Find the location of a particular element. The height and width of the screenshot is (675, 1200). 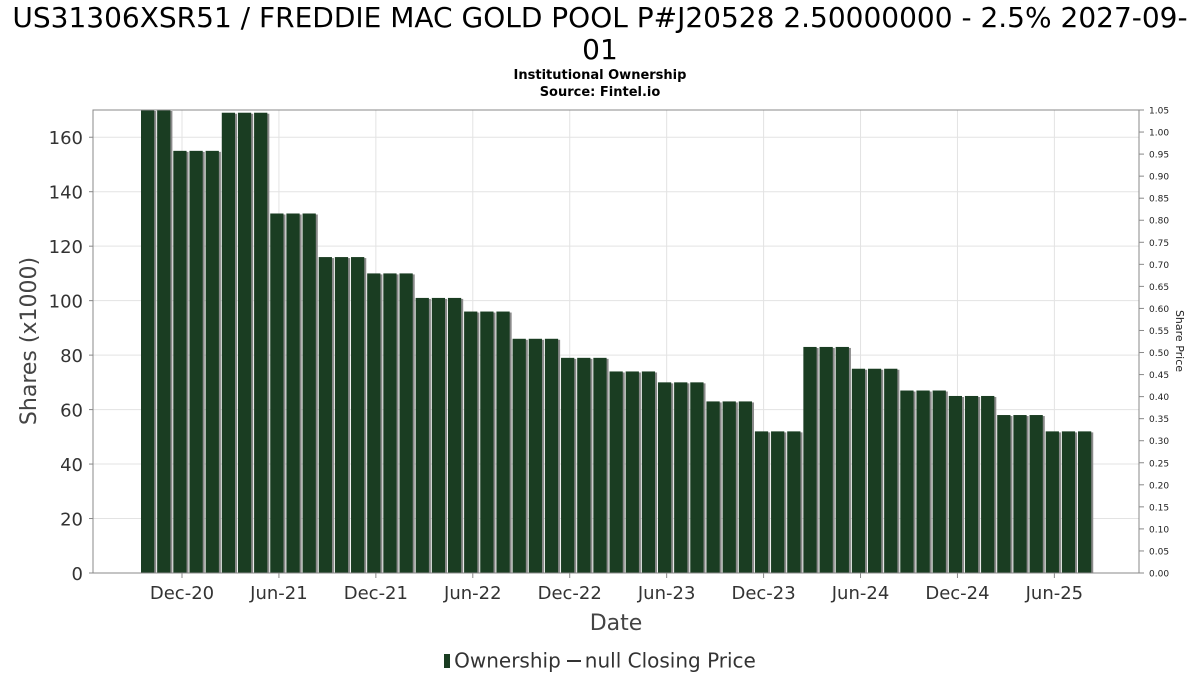

y2-tick-label: 0.55 is located at coordinates (1159, 332).